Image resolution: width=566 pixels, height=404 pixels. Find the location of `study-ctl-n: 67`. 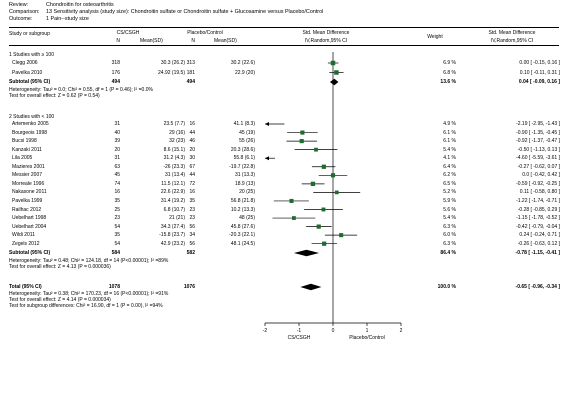

study-ctl-n: 67 is located at coordinates (192, 166).